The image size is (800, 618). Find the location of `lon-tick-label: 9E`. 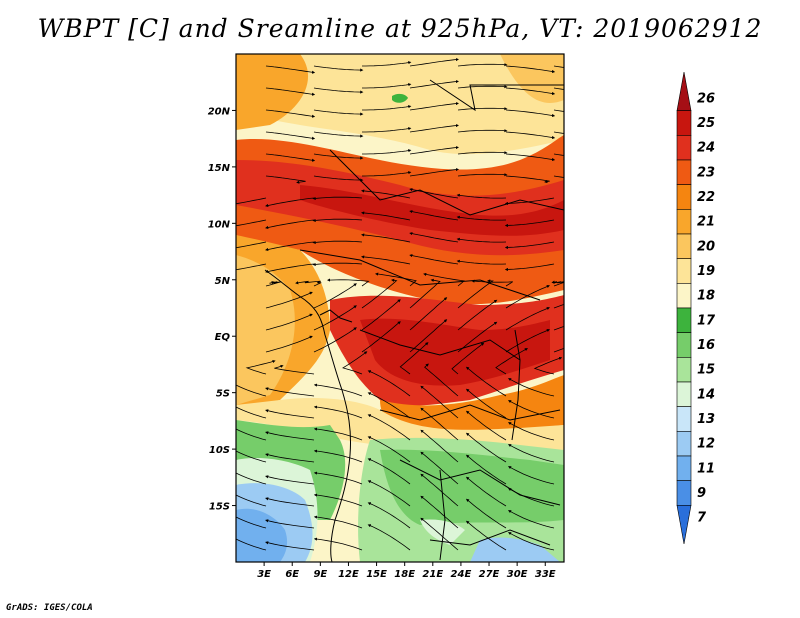

lon-tick-label: 9E is located at coordinates (320, 574).